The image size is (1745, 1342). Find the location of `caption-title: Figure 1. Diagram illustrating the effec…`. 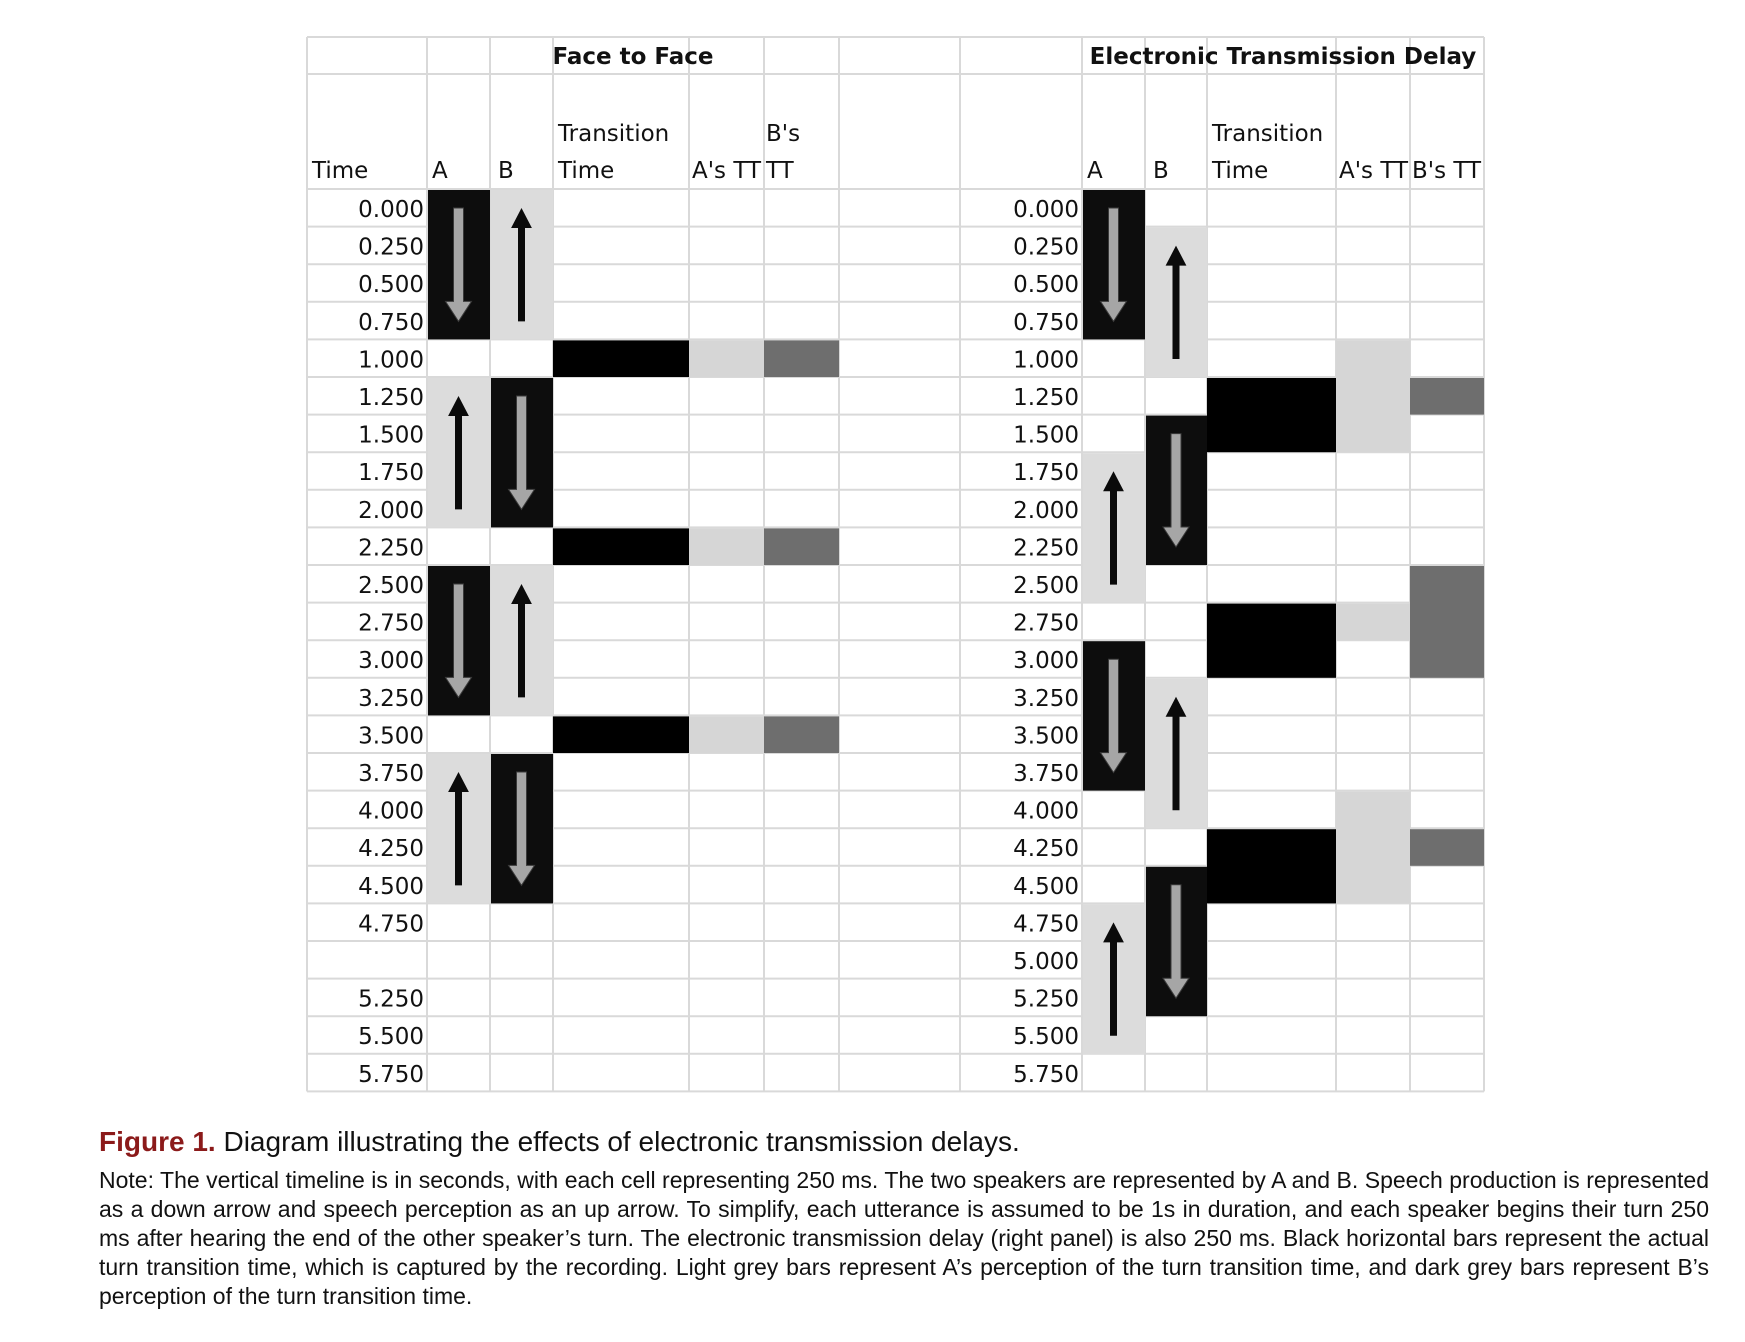

caption-title: Figure 1. Diagram illustrating the effec… is located at coordinates (904, 1142).